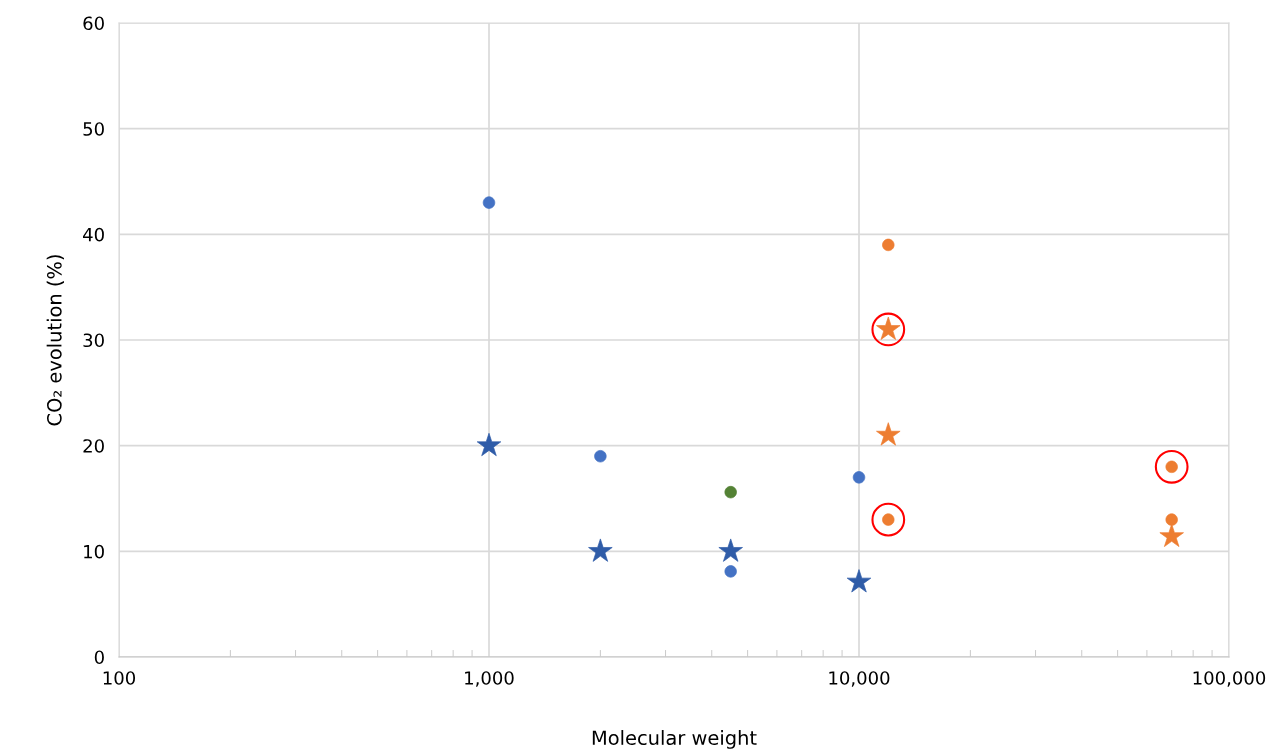 The image size is (1274, 755). I want to click on y-tick-label: 60, so click(93, 23).